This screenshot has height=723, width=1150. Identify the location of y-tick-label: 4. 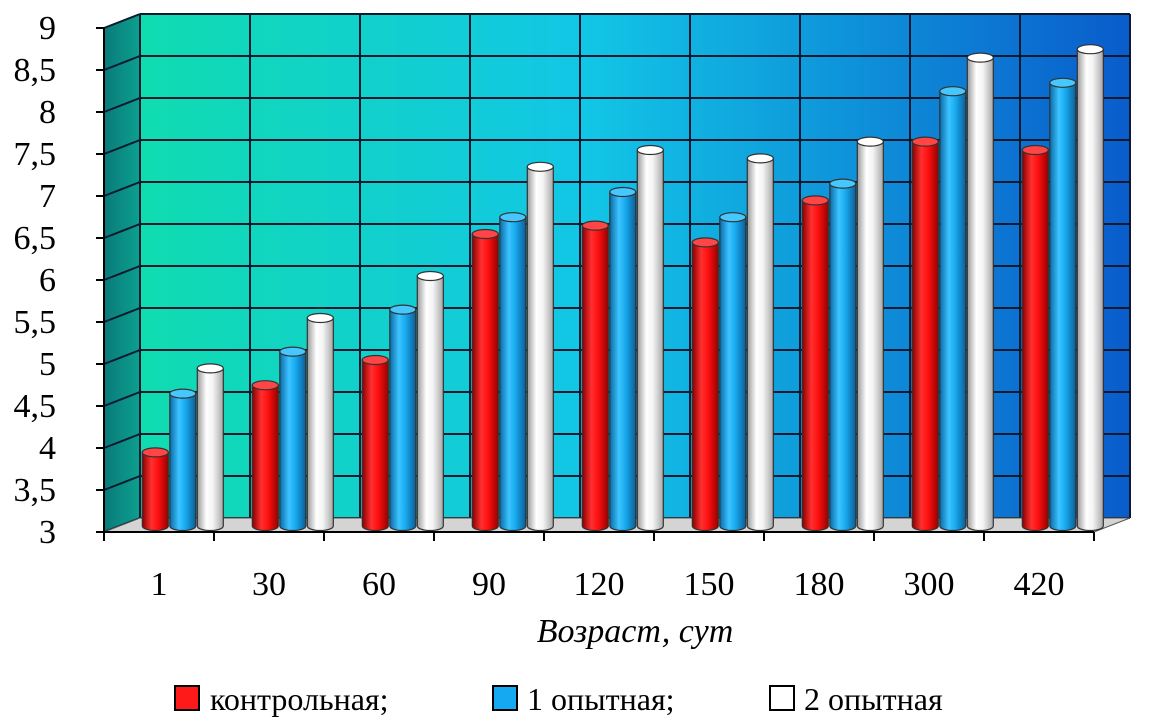
(47, 448).